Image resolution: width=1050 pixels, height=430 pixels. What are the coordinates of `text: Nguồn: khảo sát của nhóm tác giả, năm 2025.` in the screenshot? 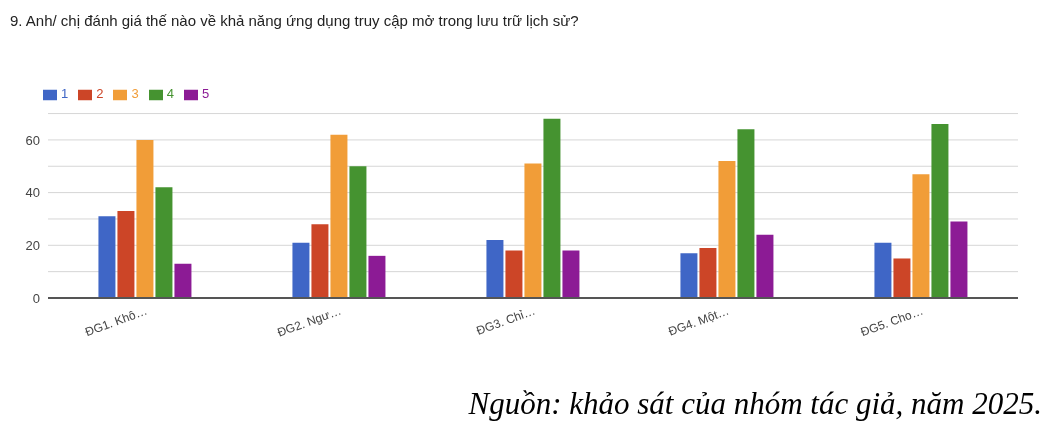 It's located at (755, 404).